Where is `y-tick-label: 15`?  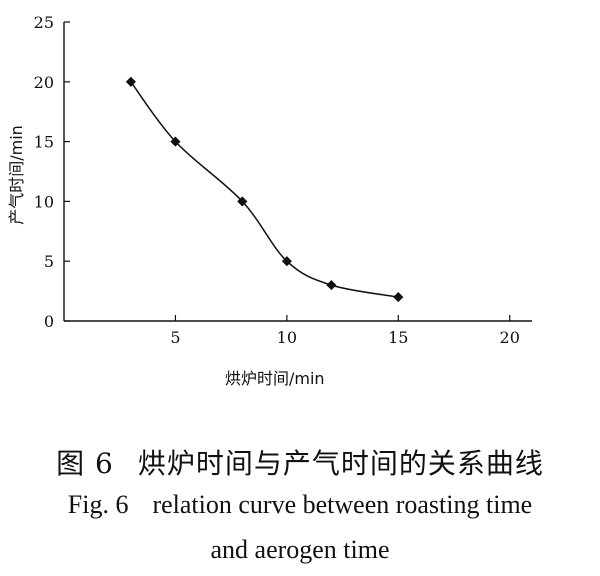
y-tick-label: 15 is located at coordinates (44, 142).